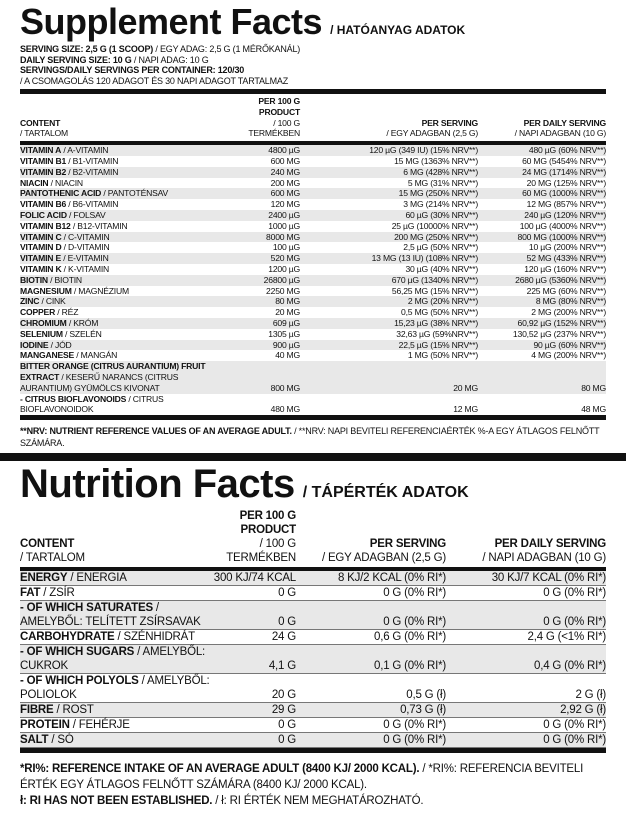 The image size is (626, 829). Describe the element at coordinates (60, 344) in the screenshot. I see `name-alt: / JÓD` at that location.